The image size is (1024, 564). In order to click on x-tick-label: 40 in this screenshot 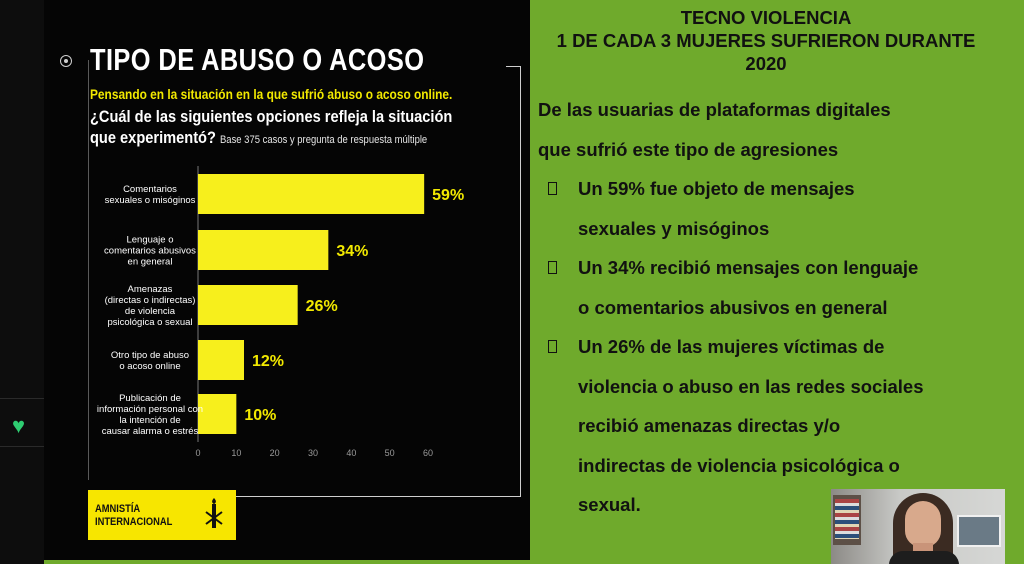, I will do `click(351, 453)`.